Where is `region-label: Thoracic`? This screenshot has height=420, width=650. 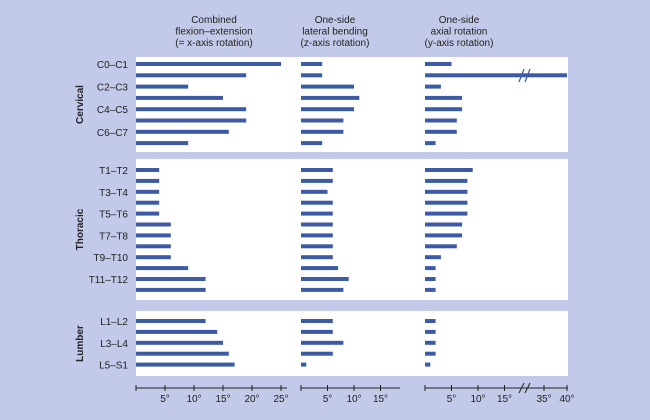
region-label: Thoracic is located at coordinates (80, 229).